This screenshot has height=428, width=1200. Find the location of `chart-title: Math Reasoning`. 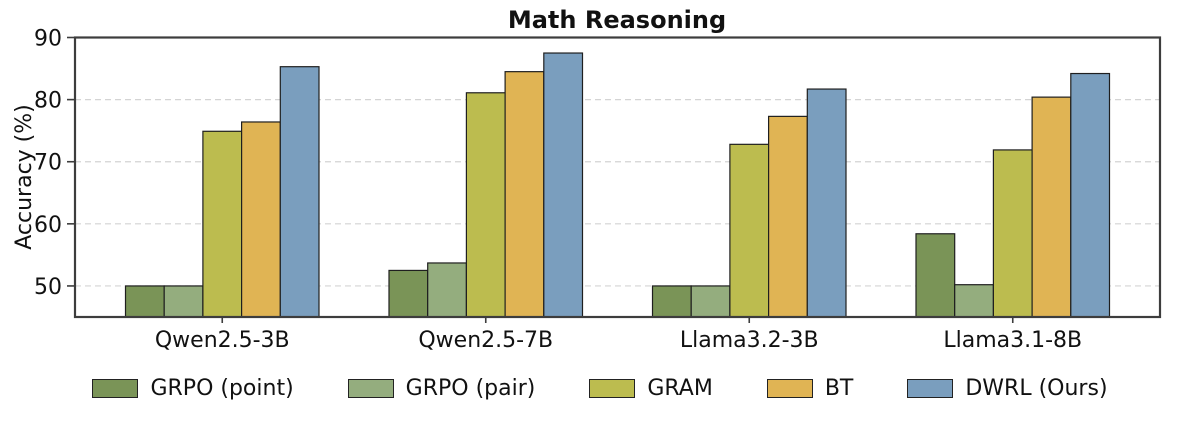

chart-title: Math Reasoning is located at coordinates (617, 20).